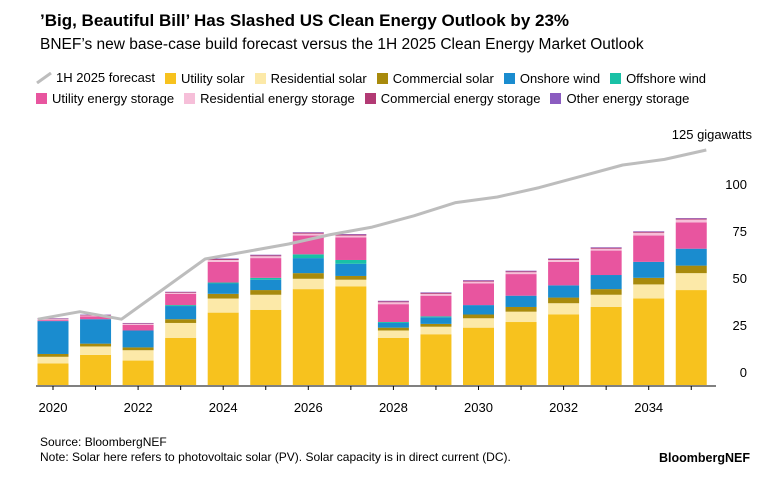 The width and height of the screenshot is (764, 486). What do you see at coordinates (269, 98) in the screenshot?
I see `legend-item: Residential energy storage` at bounding box center [269, 98].